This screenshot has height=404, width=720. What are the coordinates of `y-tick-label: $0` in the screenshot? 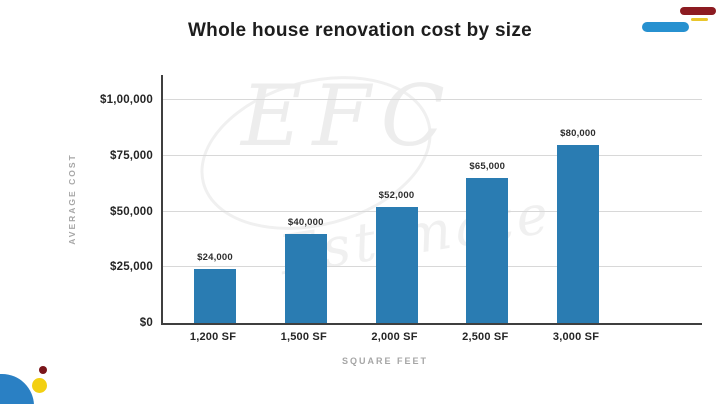 It's located at (146, 323).